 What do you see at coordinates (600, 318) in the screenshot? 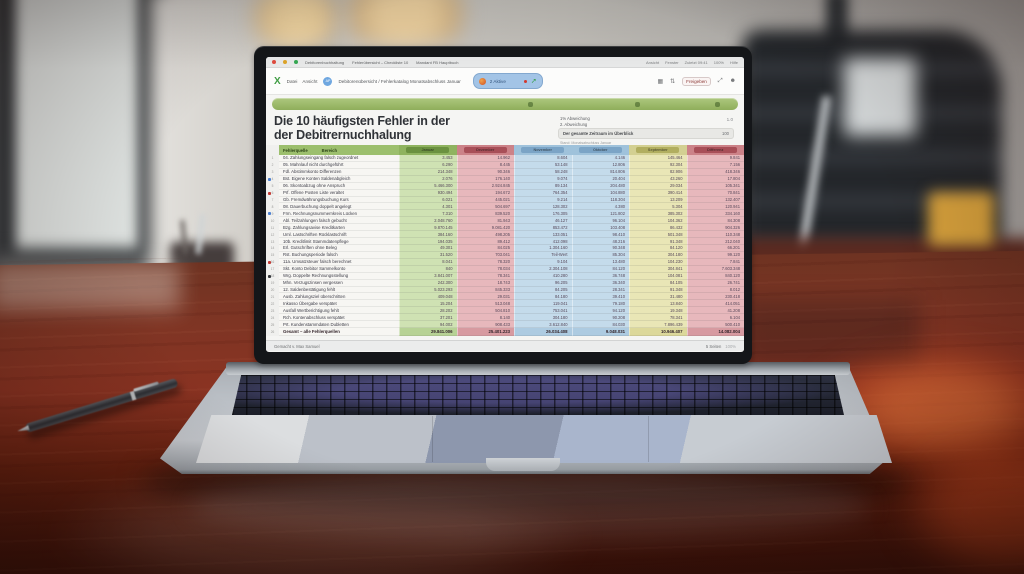
I see `value-cell: 90.208` at bounding box center [600, 318].